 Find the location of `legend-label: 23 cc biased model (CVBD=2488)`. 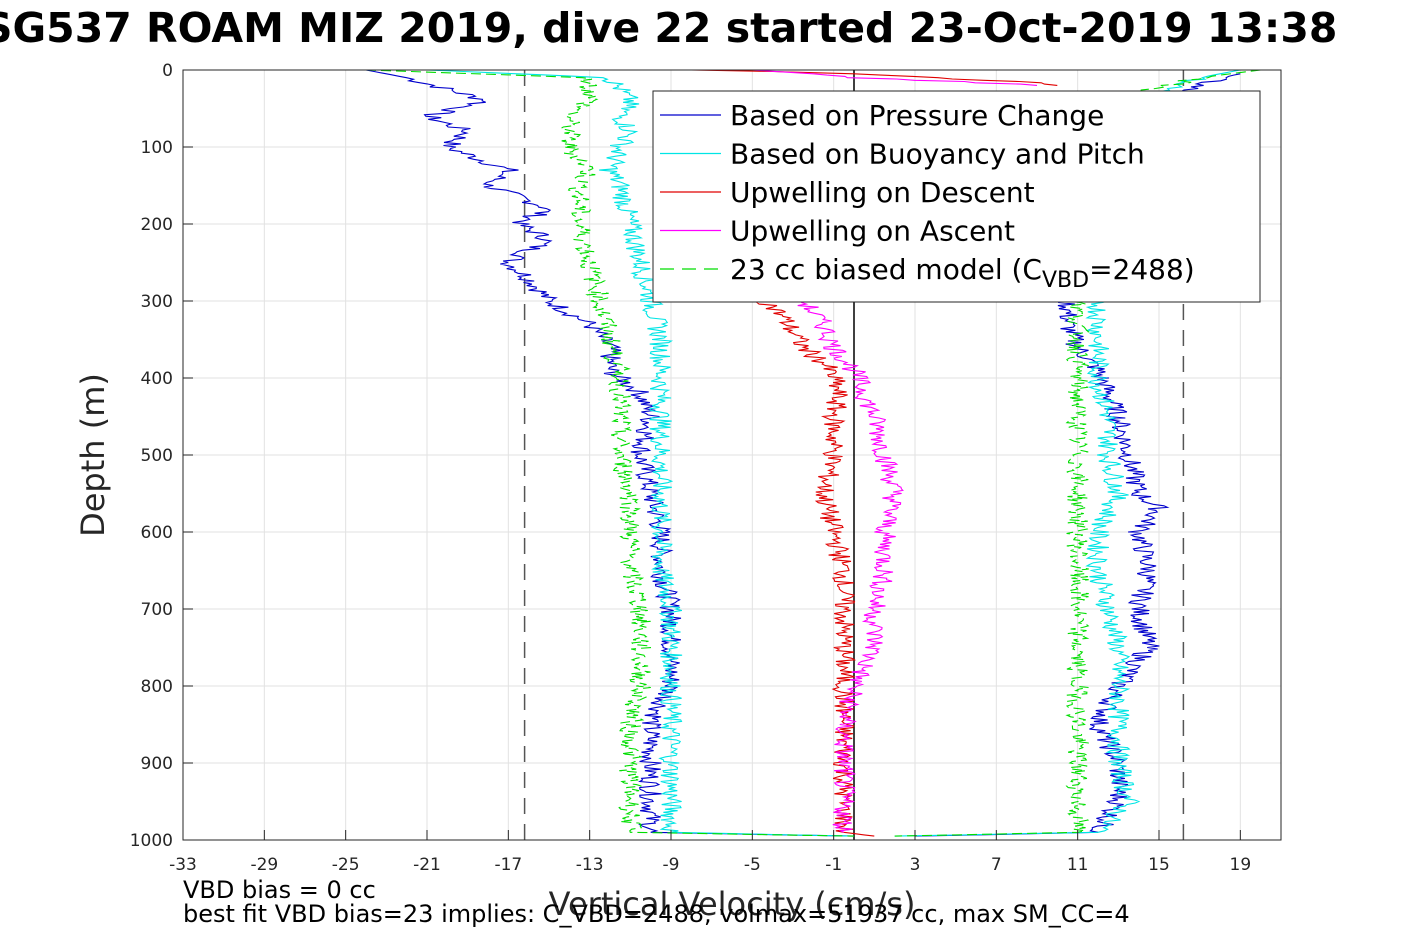

legend-label: 23 cc biased model (CVBD=2488) is located at coordinates (962, 273).